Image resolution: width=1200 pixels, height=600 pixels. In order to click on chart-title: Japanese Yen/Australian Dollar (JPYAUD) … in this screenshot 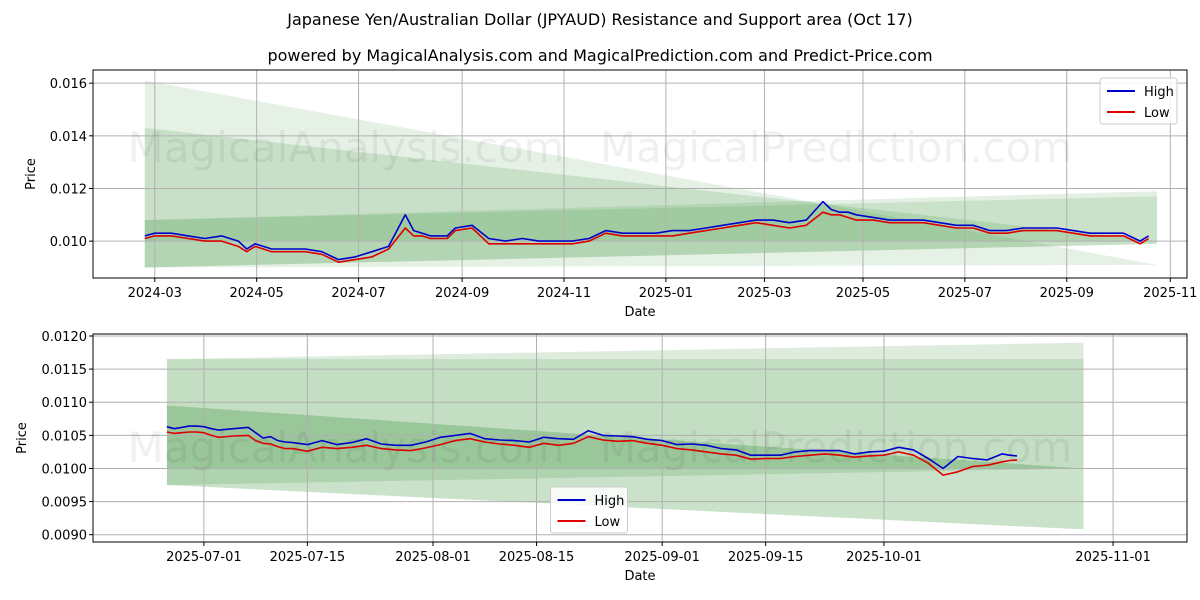, I will do `click(600, 19)`.